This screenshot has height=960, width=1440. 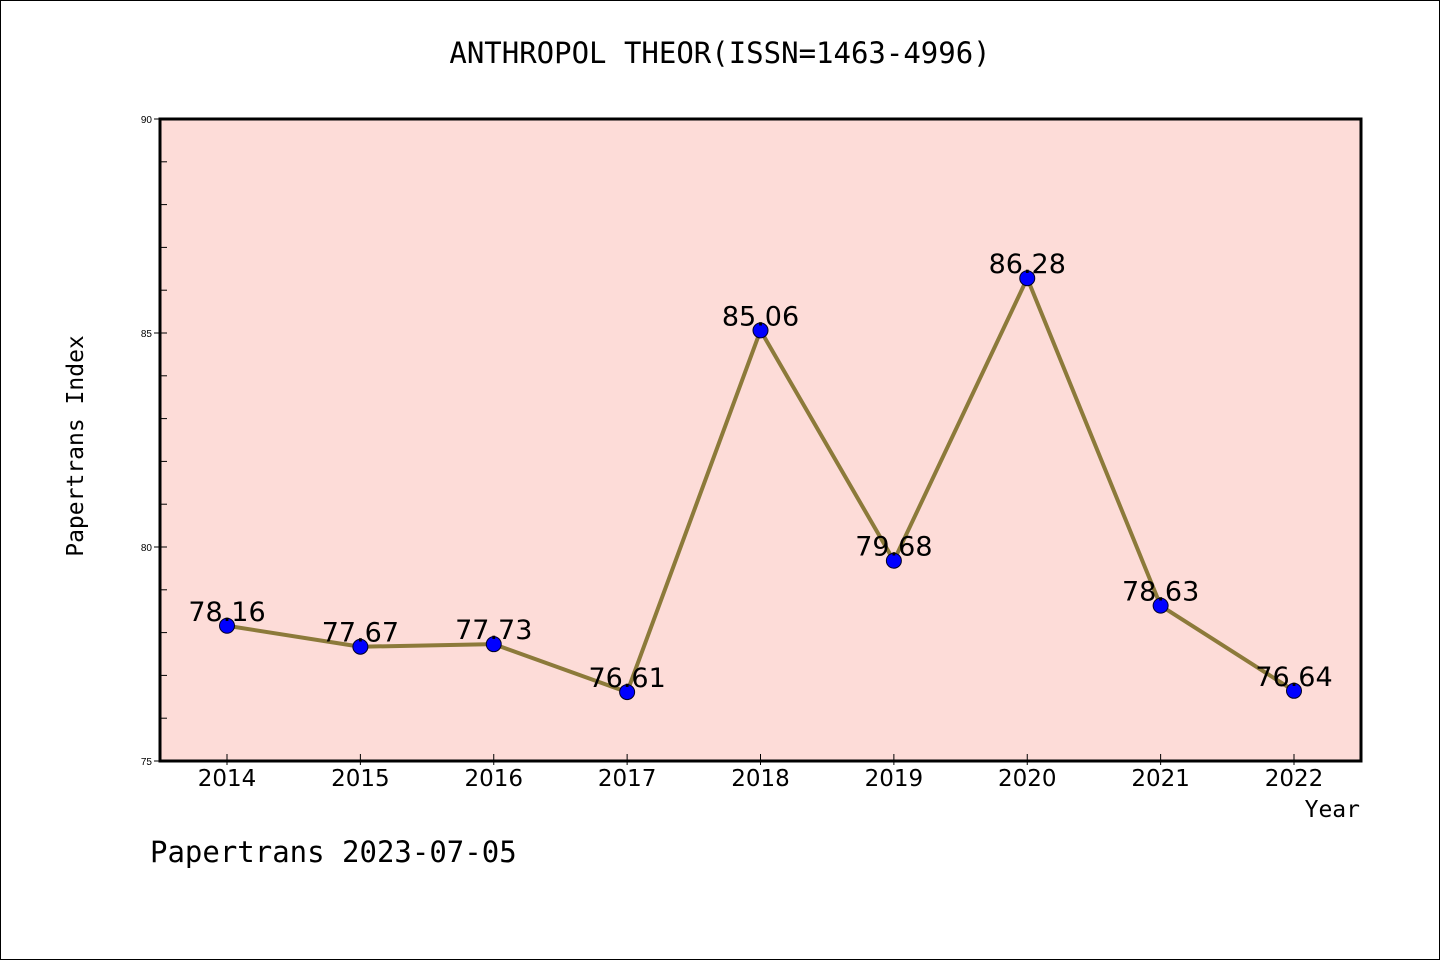 I want to click on data-label: 77.73, so click(x=493, y=630).